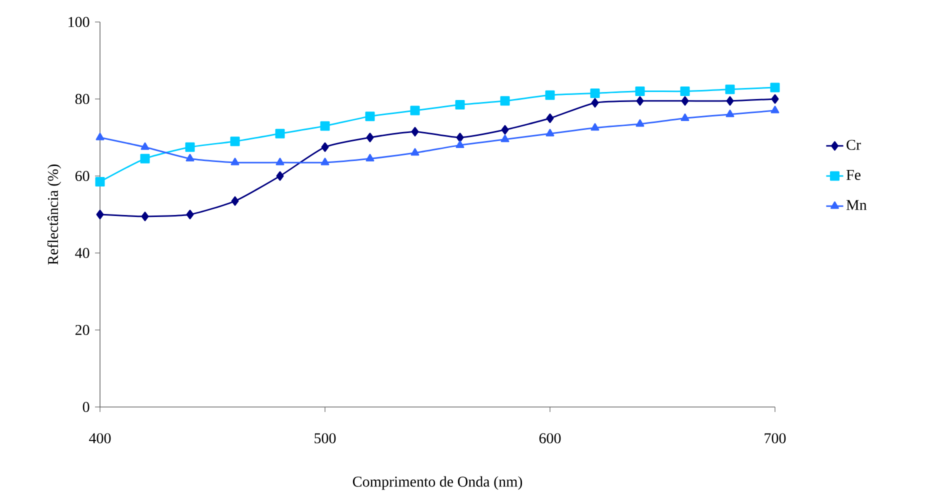 This screenshot has height=492, width=929. I want to click on x-axis-title: Comprimento de Onda (nm), so click(437, 483).